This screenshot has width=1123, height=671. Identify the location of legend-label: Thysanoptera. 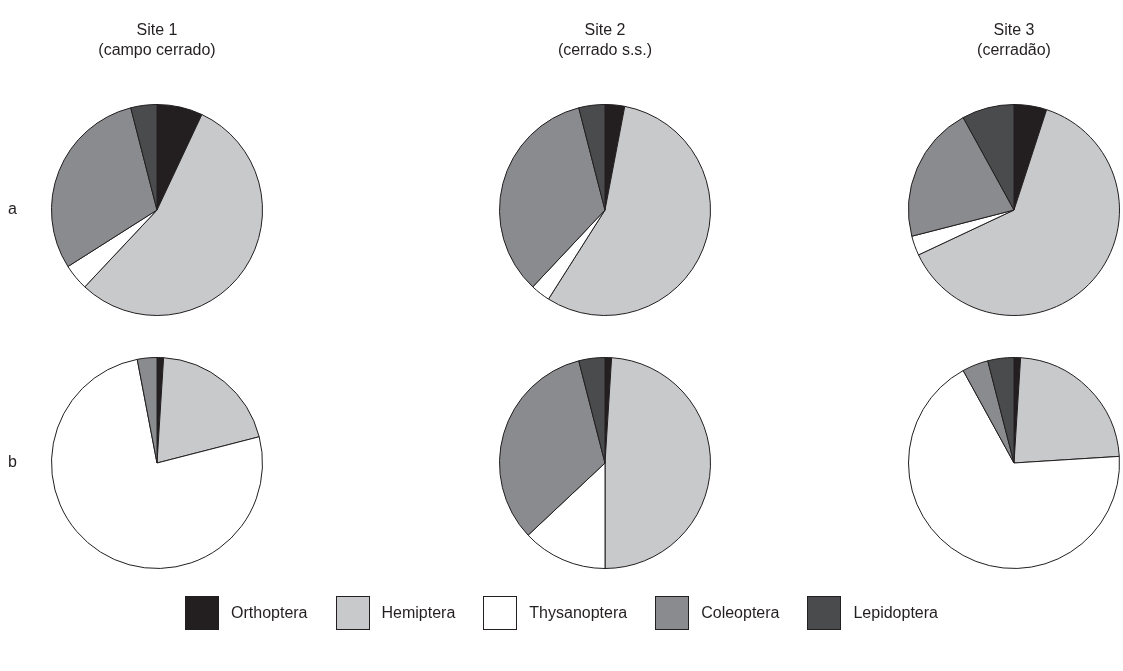
(578, 613).